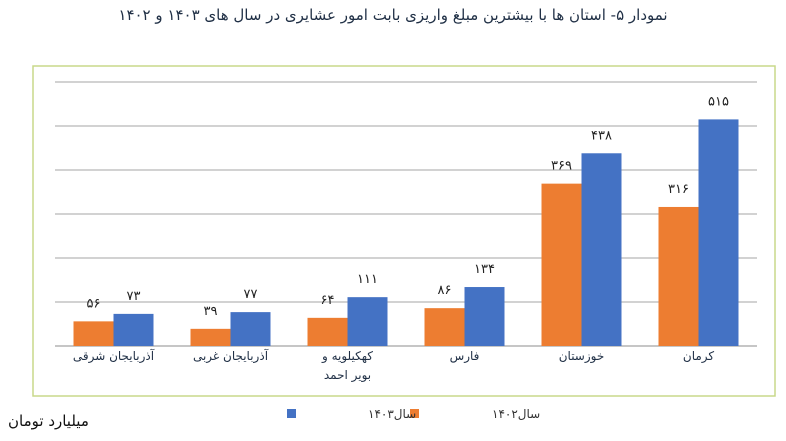  I want to click on legend-label: سال۱۴۰۳, so click(392, 414).